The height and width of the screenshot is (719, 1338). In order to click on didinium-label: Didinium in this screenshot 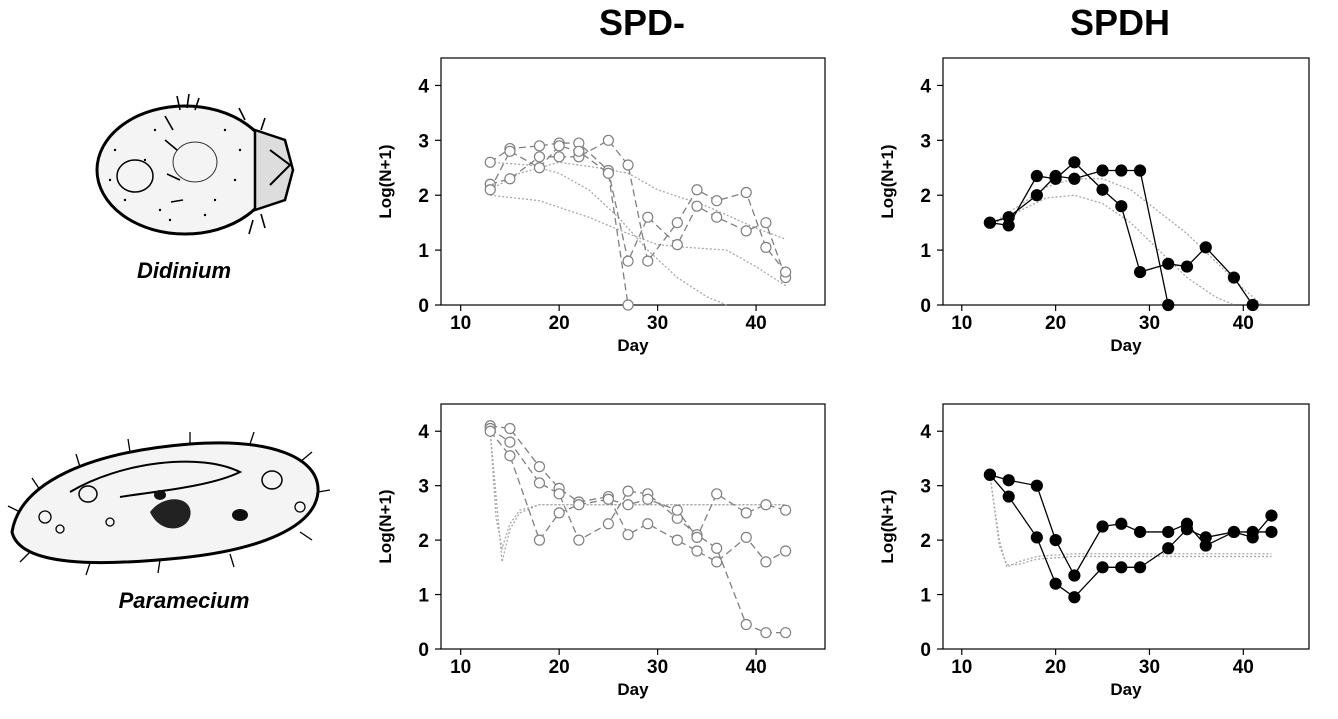, I will do `click(184, 270)`.